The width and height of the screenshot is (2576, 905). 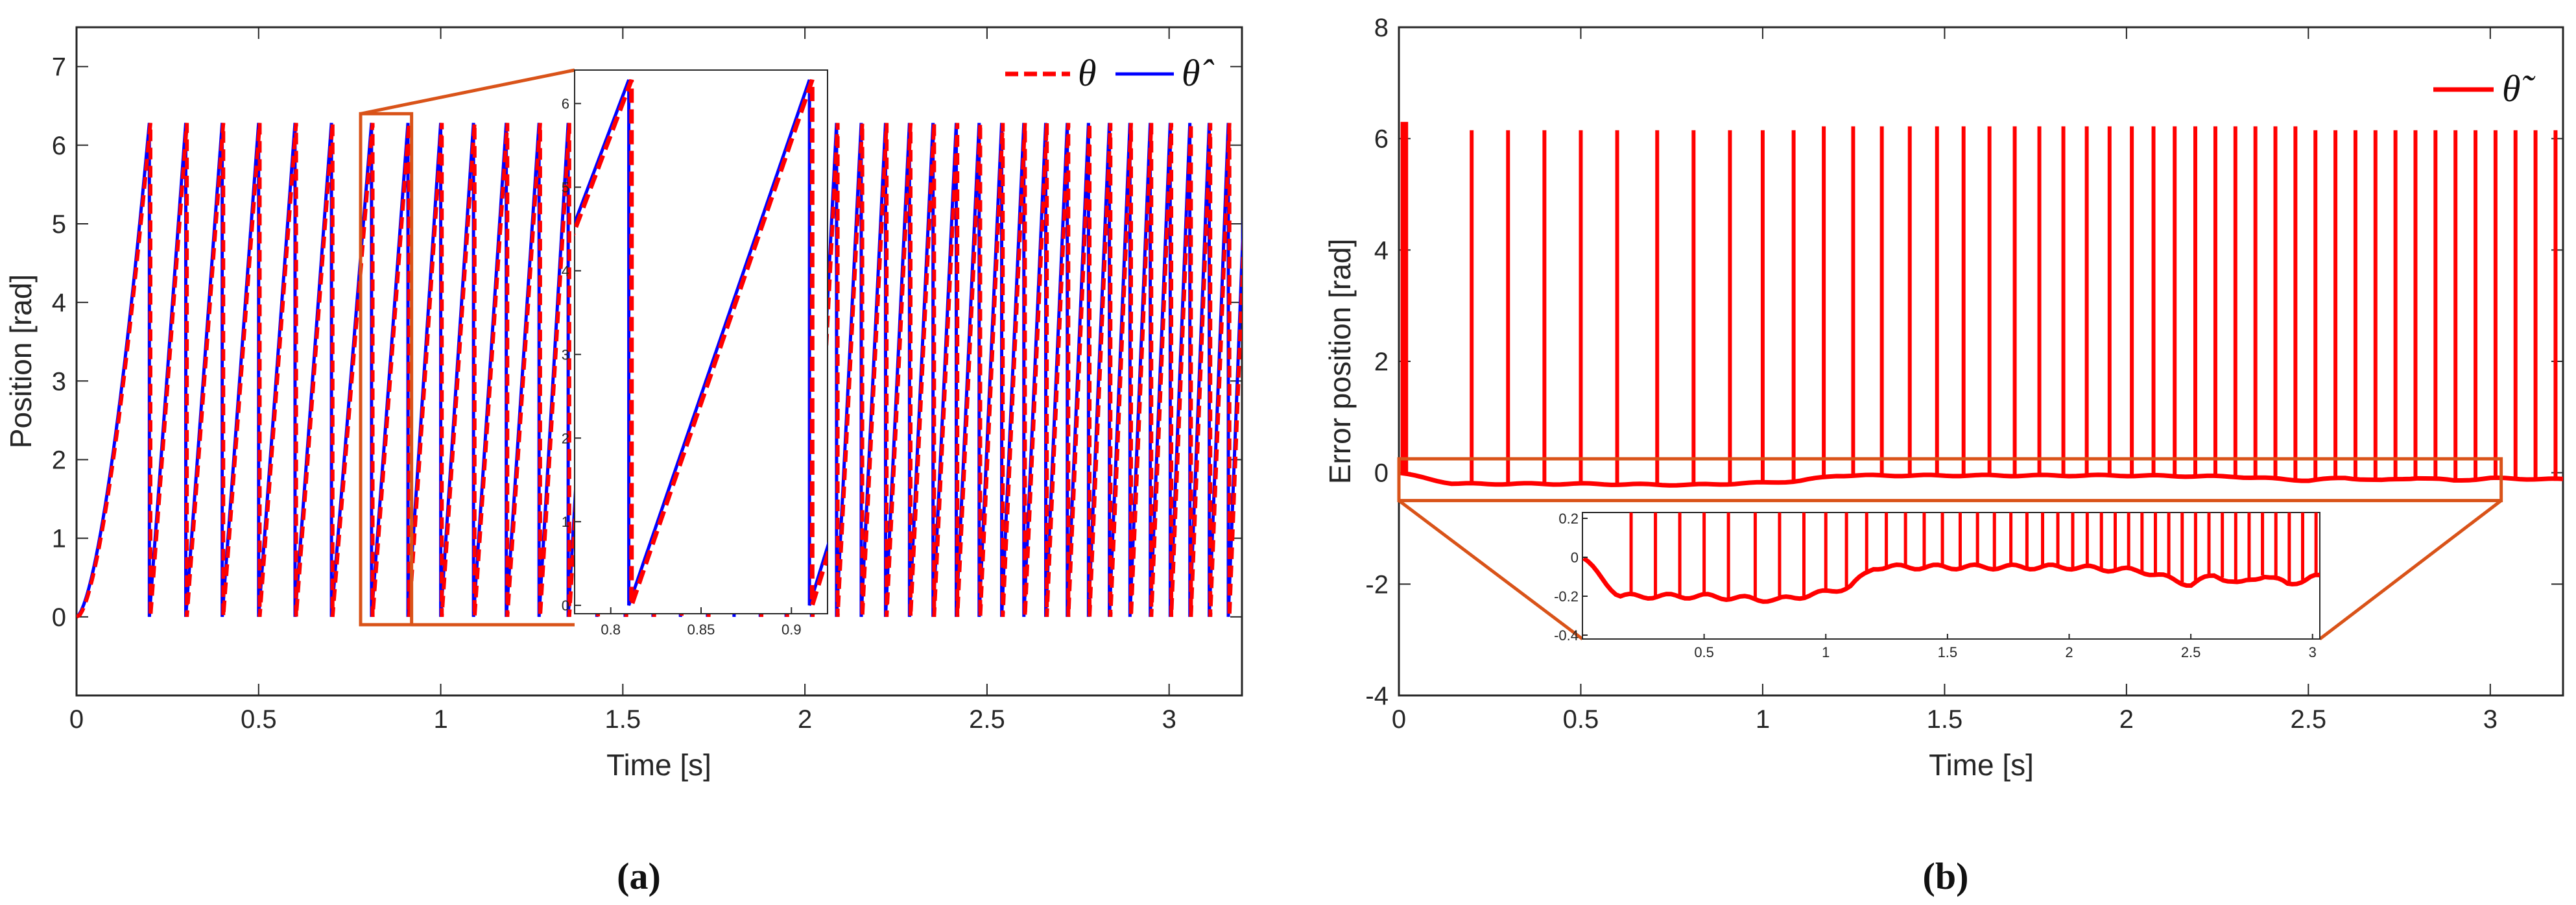 What do you see at coordinates (1340, 361) in the screenshot?
I see `y-axis-label-b: Error position [rad]` at bounding box center [1340, 361].